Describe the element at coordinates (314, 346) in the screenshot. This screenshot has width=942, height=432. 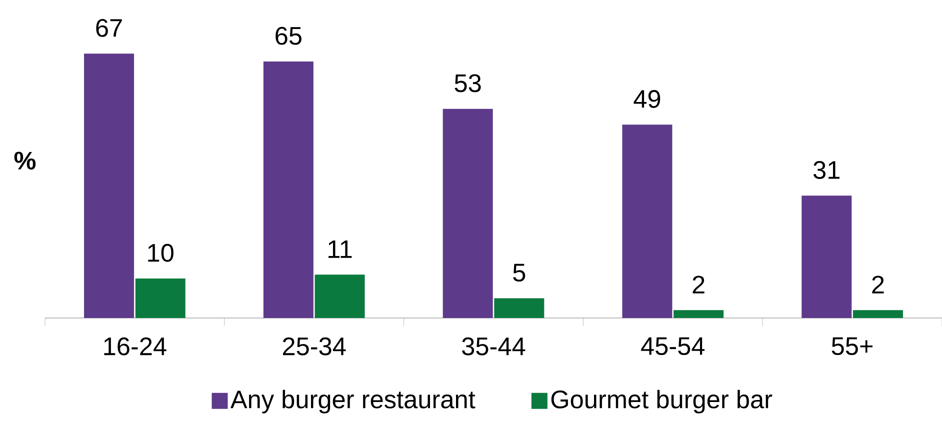
I see `x-tick-label: 25-34` at that location.